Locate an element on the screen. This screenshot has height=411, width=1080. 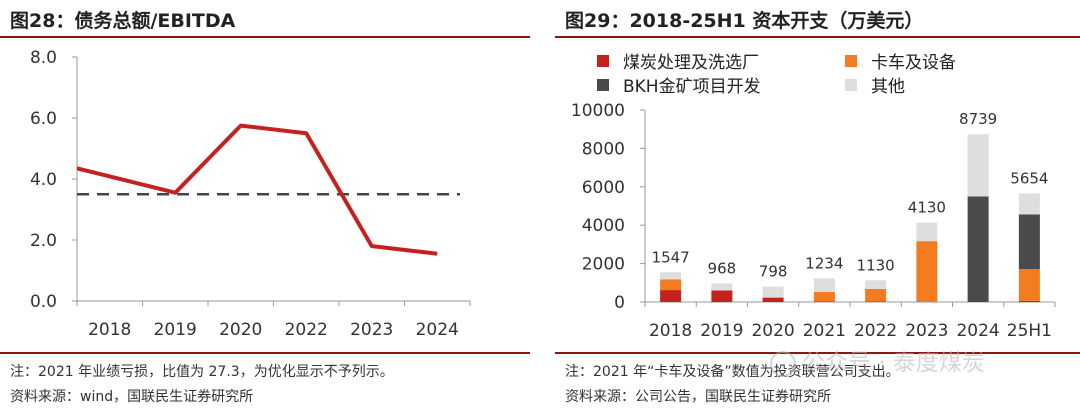
bar-total-label: 8739 is located at coordinates (978, 119).